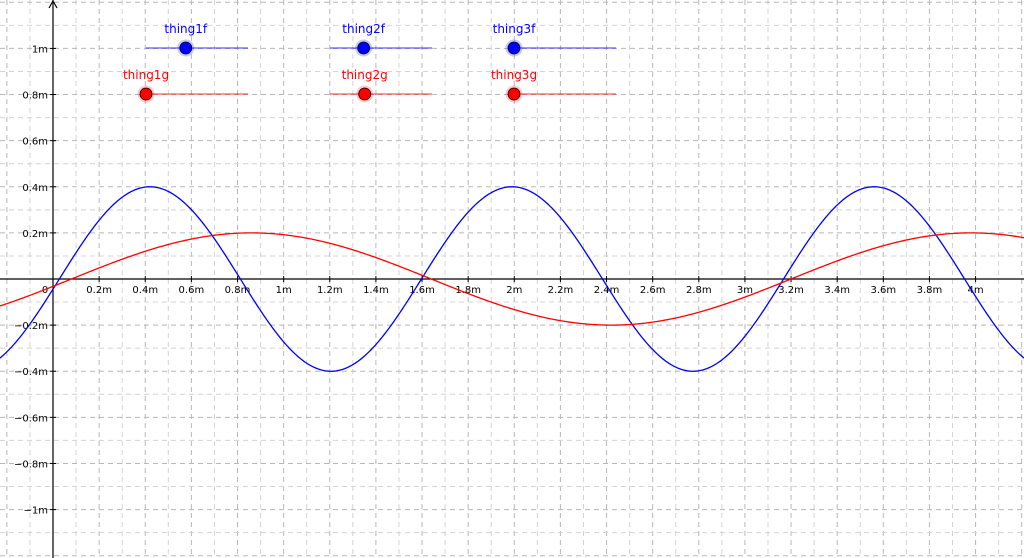 This screenshot has width=1024, height=558. Describe the element at coordinates (515, 29) in the screenshot. I see `slider-label: thing3f` at that location.